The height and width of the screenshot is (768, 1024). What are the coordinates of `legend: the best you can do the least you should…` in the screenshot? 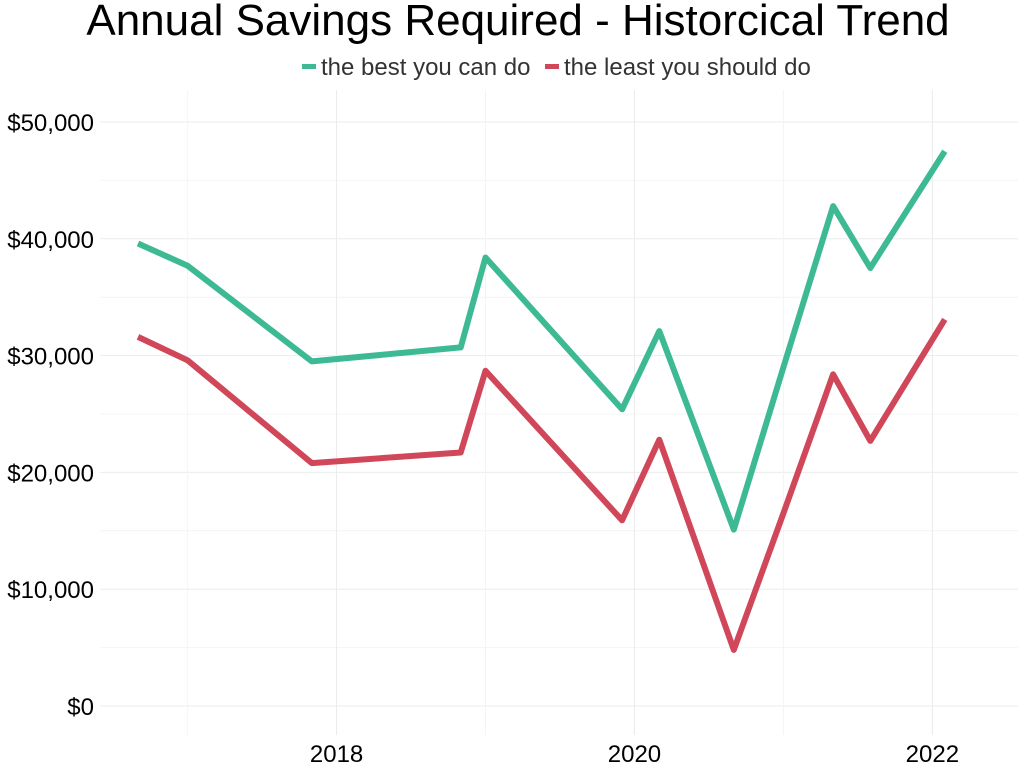 It's located at (556, 67).